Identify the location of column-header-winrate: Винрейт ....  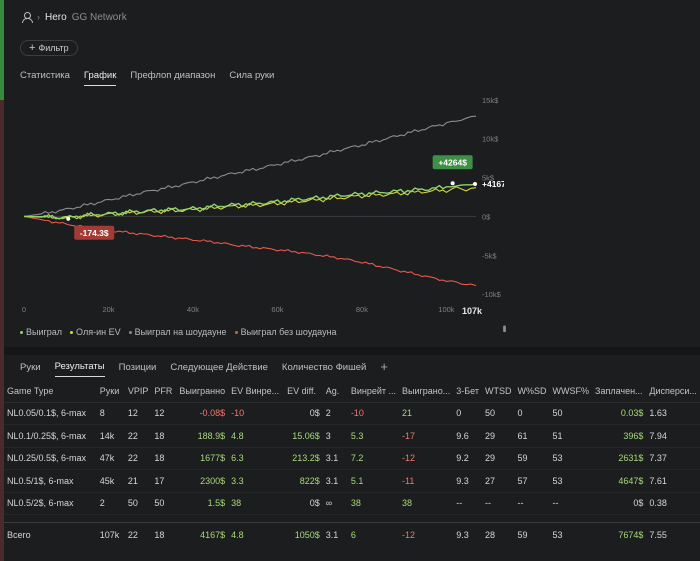
(373, 391).